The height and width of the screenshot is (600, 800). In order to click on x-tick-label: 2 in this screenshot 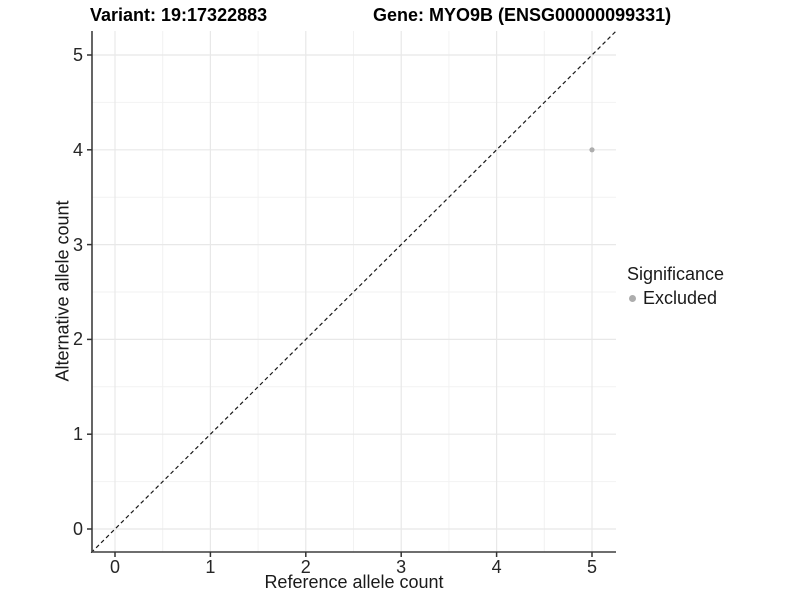, I will do `click(305, 567)`.